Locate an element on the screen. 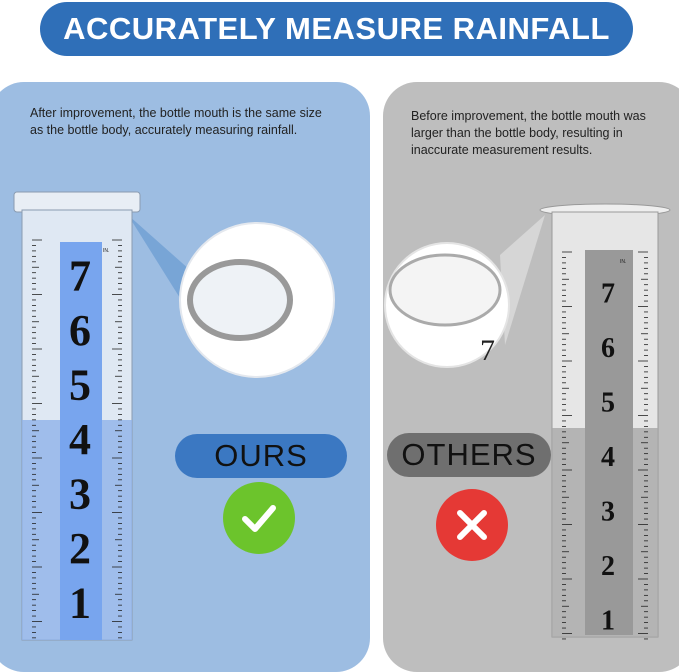  ours-scale-strip is located at coordinates (81, 441).